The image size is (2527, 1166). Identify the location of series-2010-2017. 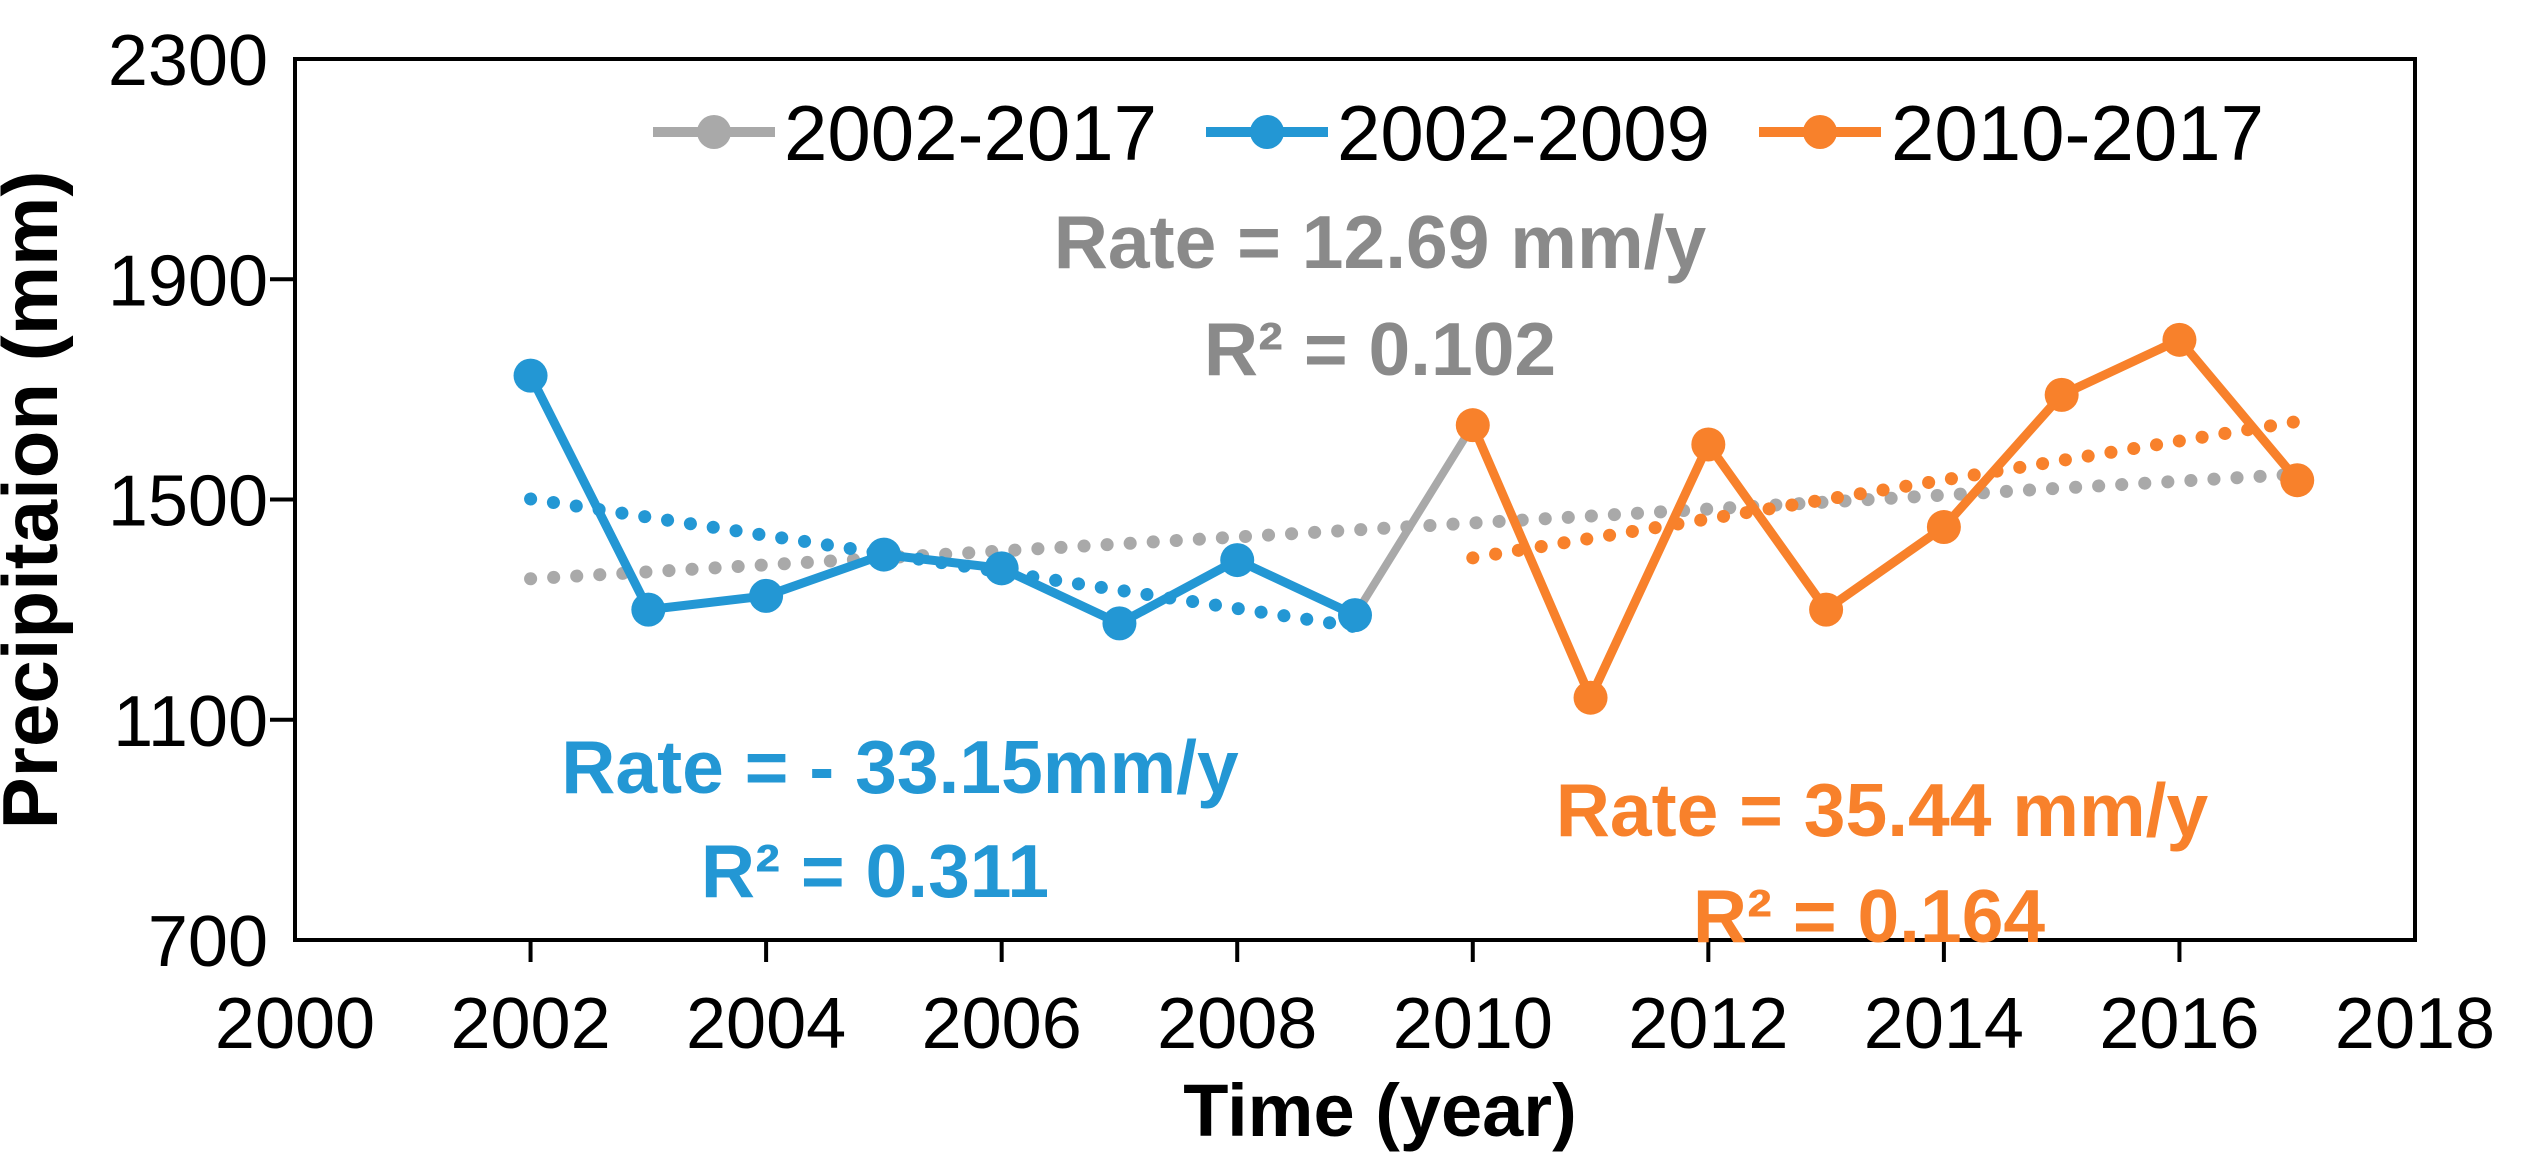
(1885, 518).